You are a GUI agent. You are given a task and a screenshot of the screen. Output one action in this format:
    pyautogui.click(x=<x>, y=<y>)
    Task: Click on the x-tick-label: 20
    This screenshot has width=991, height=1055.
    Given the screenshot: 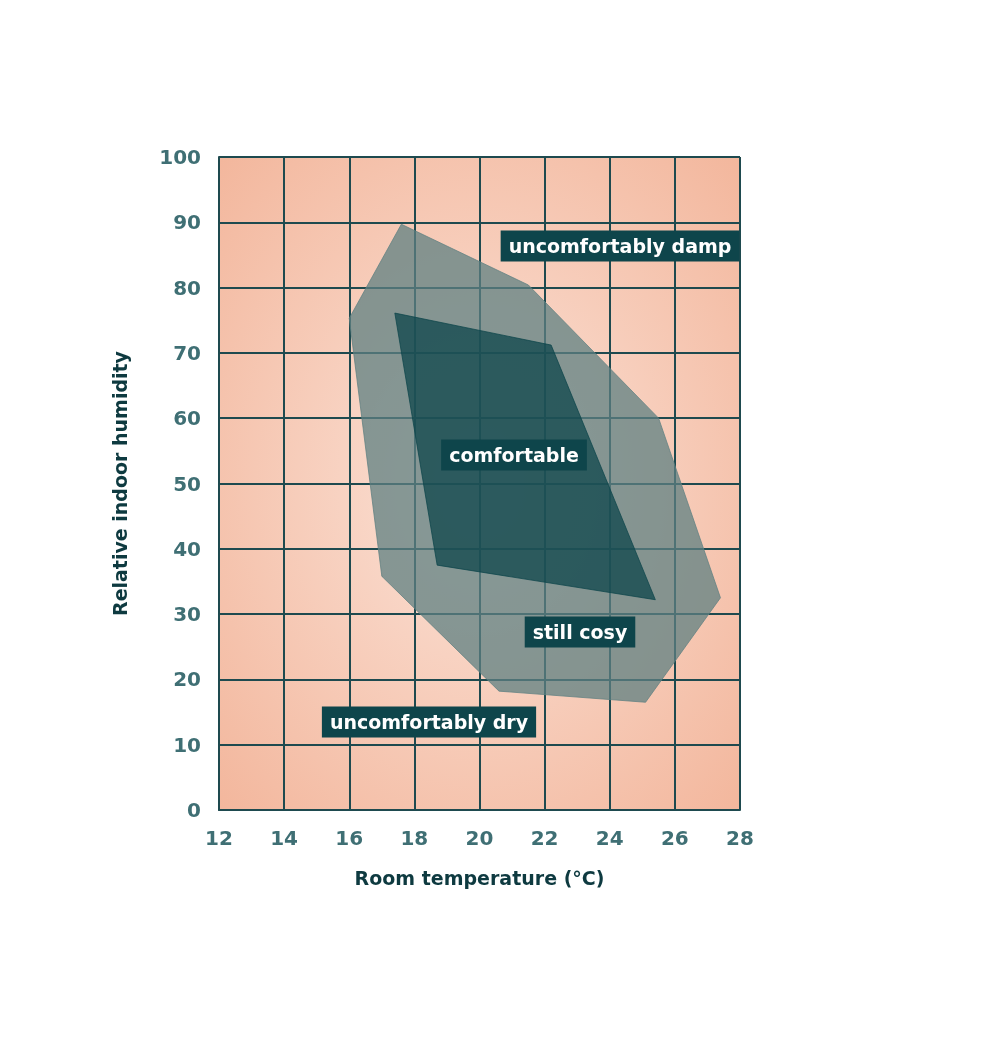 What is the action you would take?
    pyautogui.click(x=479, y=838)
    